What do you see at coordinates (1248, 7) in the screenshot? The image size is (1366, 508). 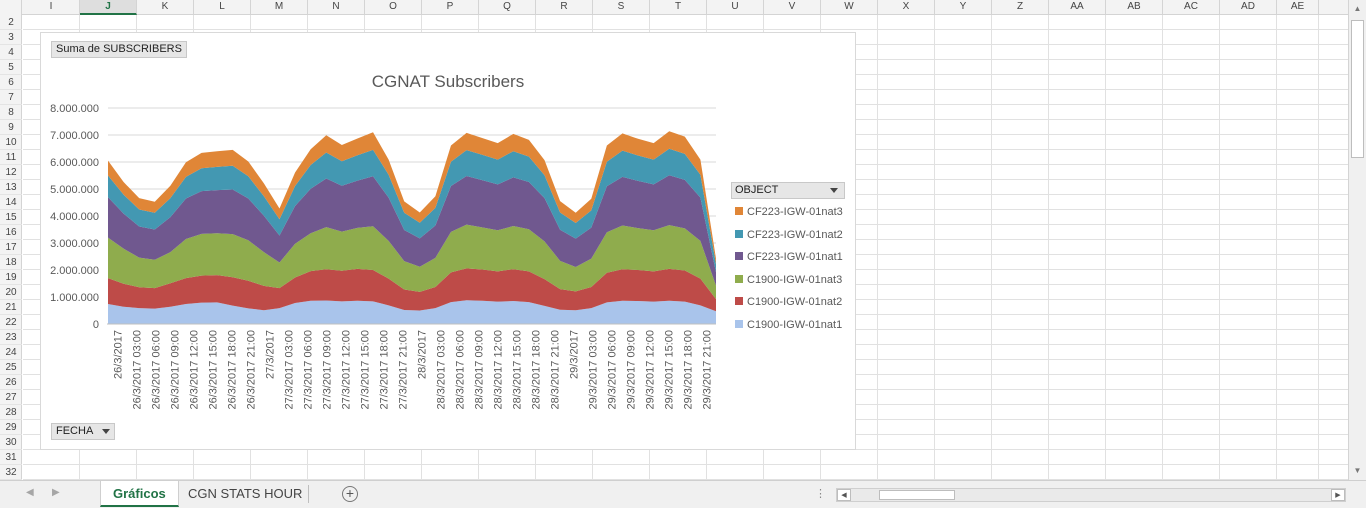 I see `column-header-ad: AD` at bounding box center [1248, 7].